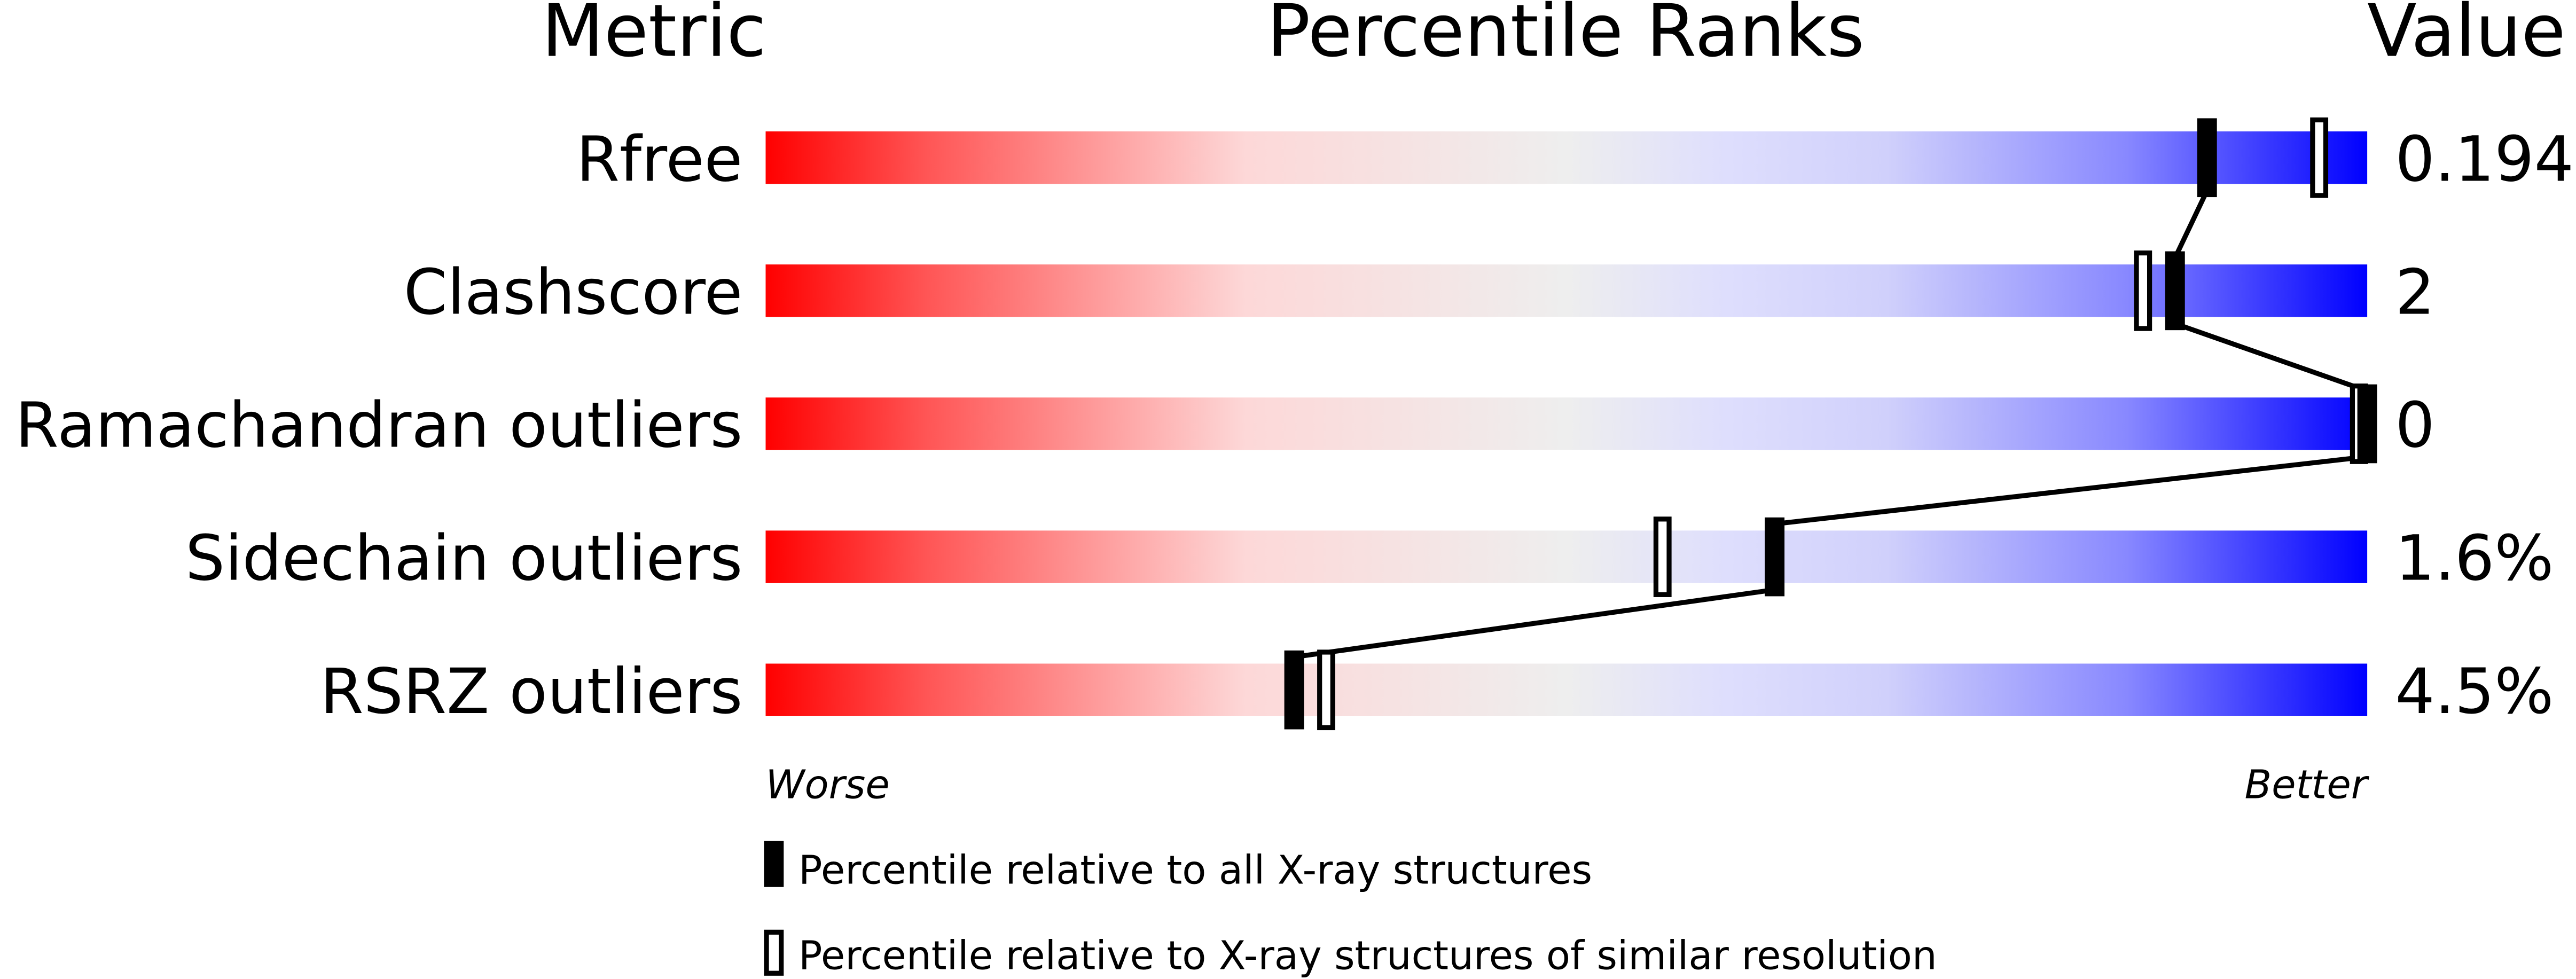 The image size is (2576, 979). I want to click on header-percentile-ranks: Percentile Ranks, so click(1566, 36).